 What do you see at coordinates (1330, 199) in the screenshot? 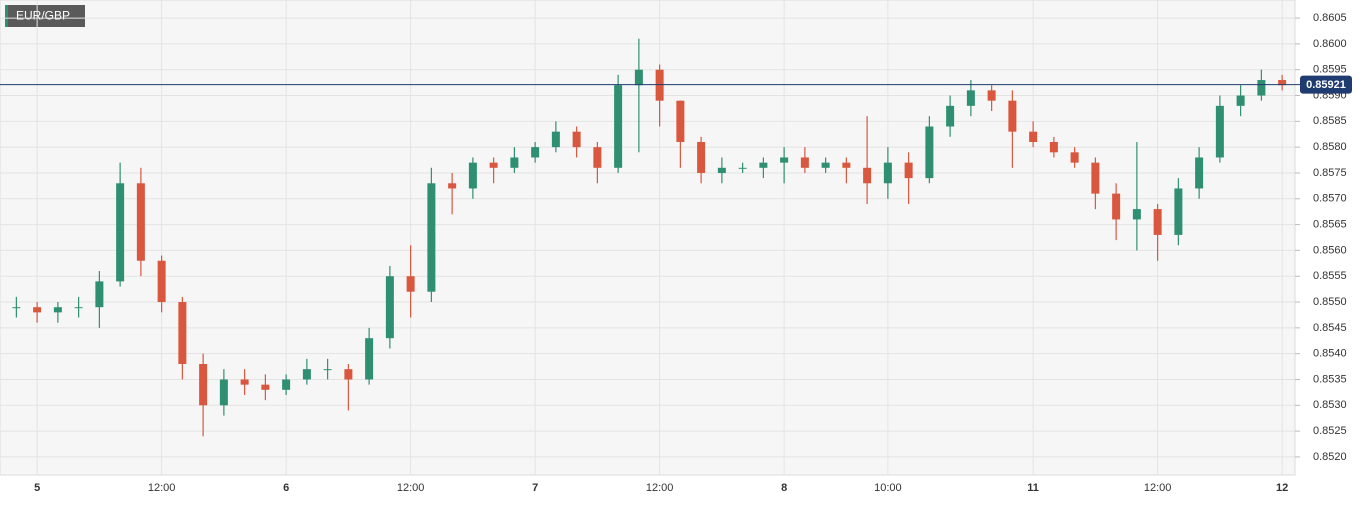
I see `y-tick-label: 0.8570` at bounding box center [1330, 199].